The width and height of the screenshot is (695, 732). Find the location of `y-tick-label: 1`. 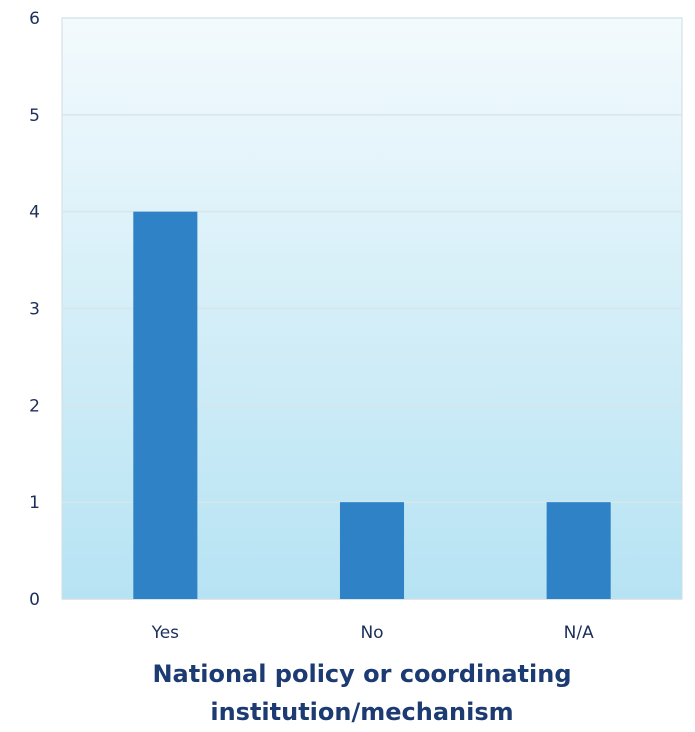

y-tick-label: 1 is located at coordinates (34, 503).